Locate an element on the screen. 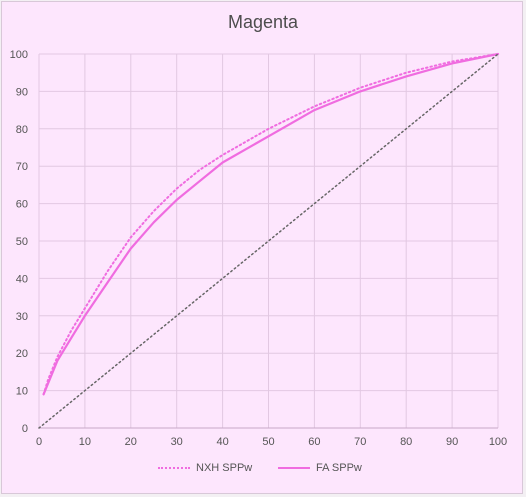  y-tick-label: 100 is located at coordinates (19, 55).